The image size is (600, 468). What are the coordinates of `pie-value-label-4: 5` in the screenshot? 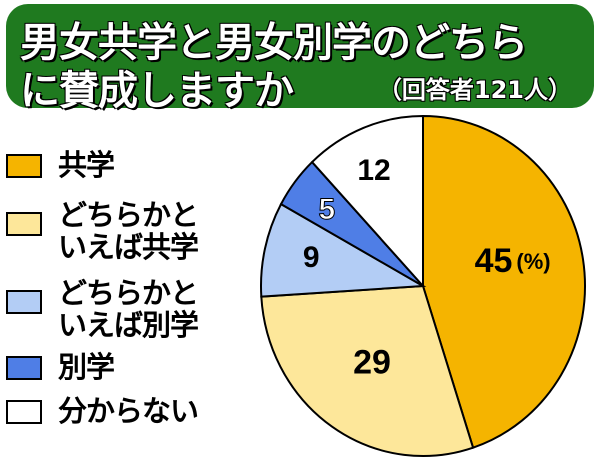 It's located at (326, 209).